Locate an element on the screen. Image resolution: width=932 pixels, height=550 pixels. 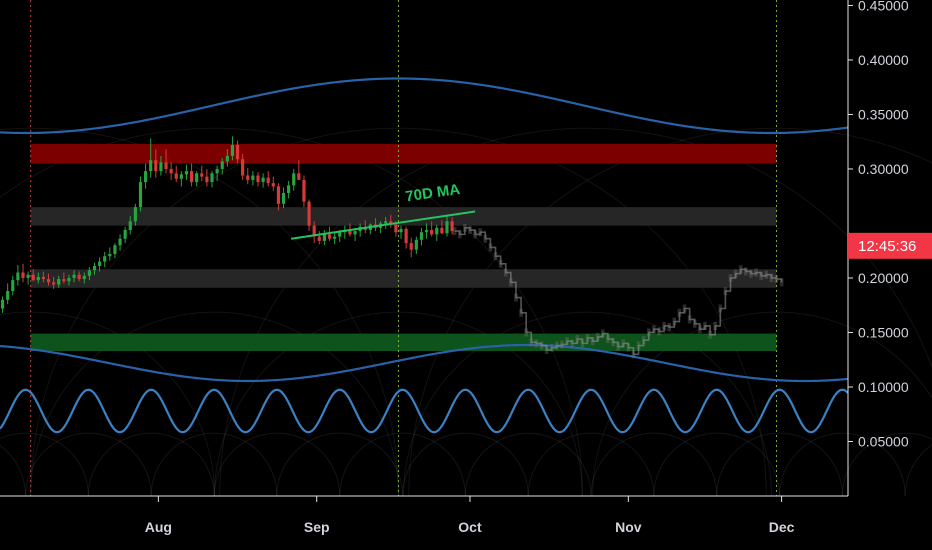
ma-annotation: 70D MA is located at coordinates (432, 193).